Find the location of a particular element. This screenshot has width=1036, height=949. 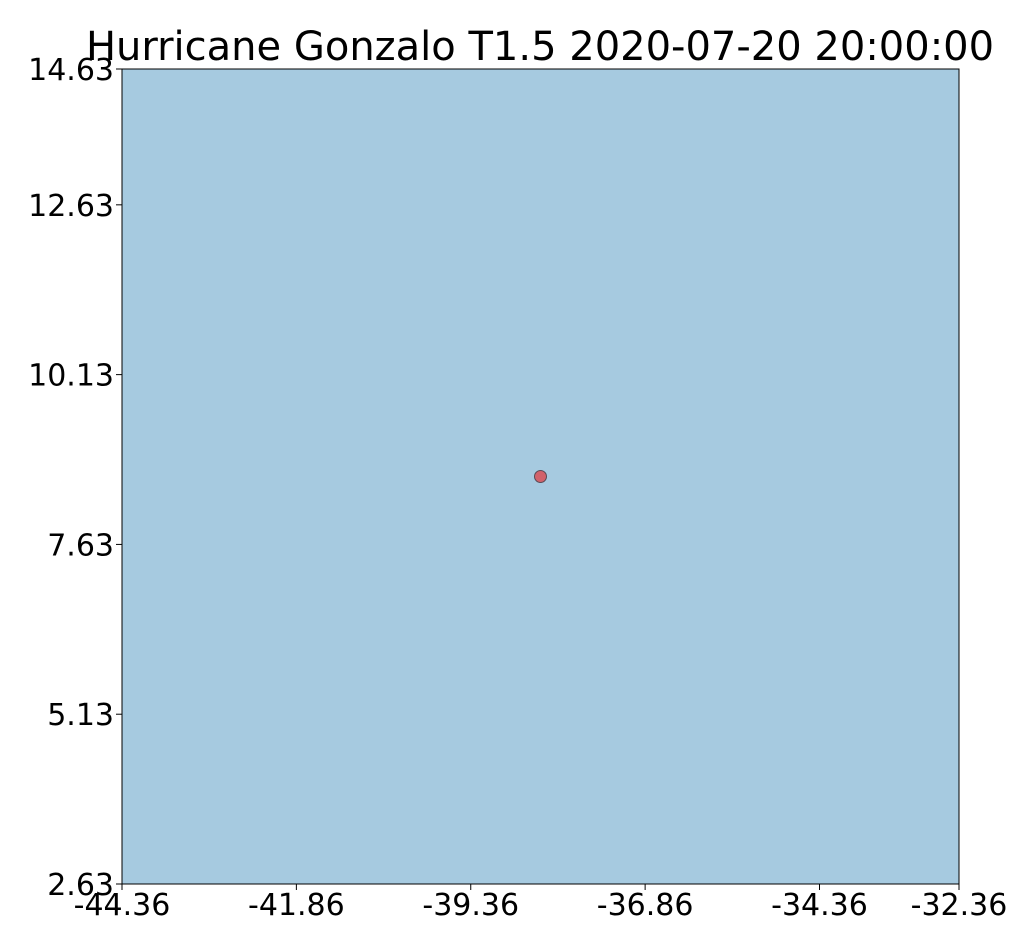

x-tick-label: -34.36 is located at coordinates (819, 905).